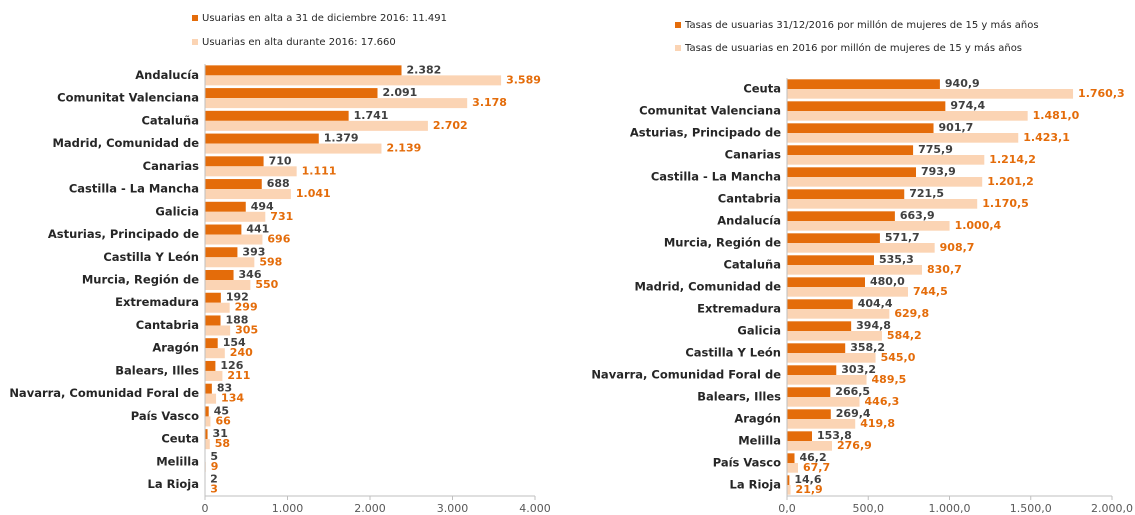 This screenshot has width=1135, height=515. What do you see at coordinates (1010, 181) in the screenshot?
I see `value-label: 1.201,2` at bounding box center [1010, 181].